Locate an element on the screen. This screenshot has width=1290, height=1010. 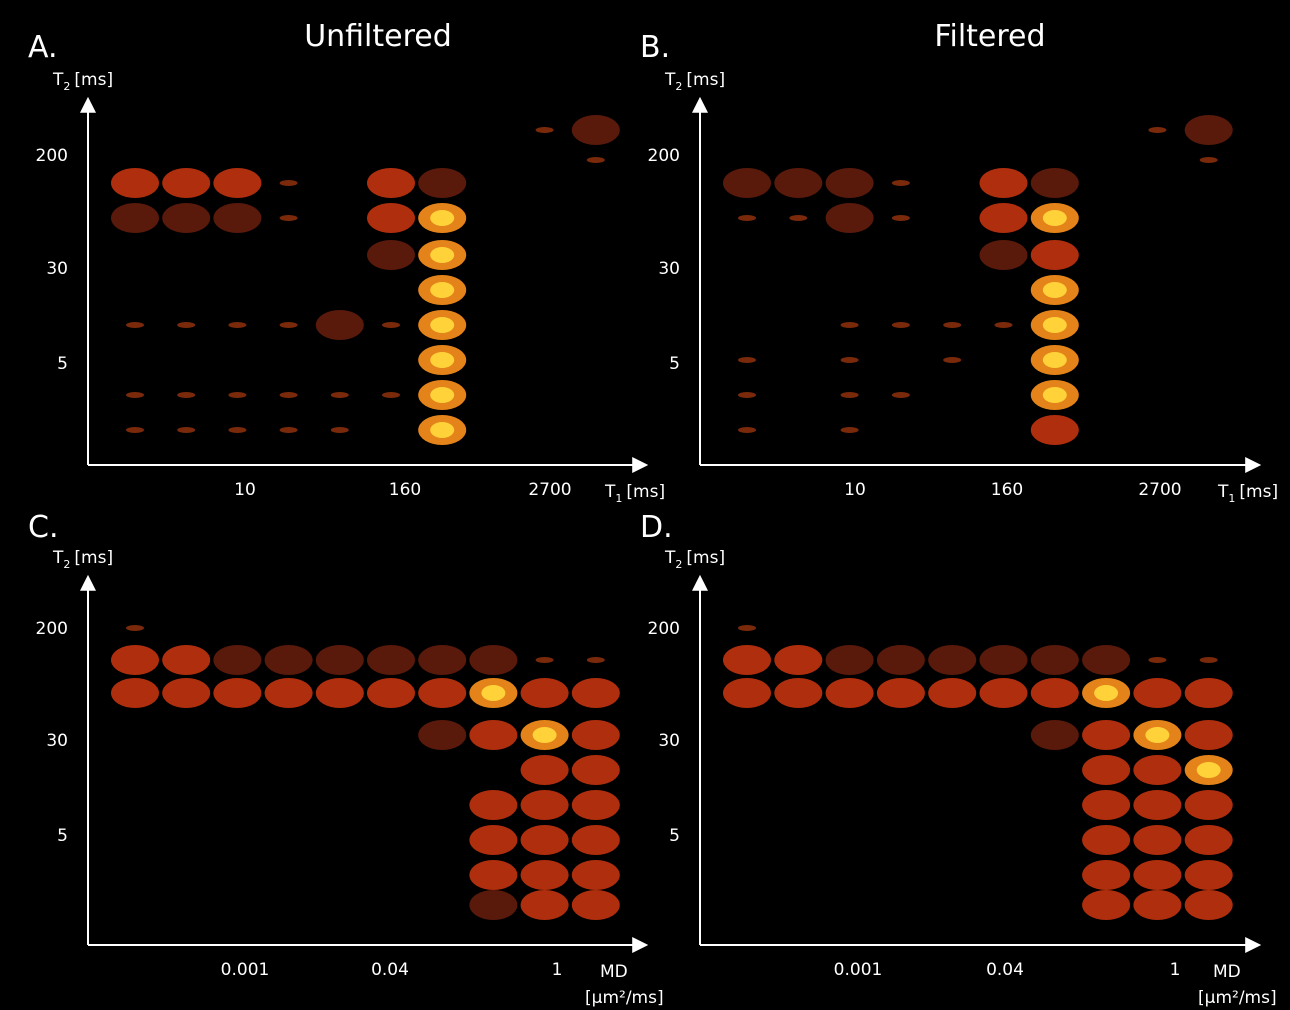
x-tick-label: 160 is located at coordinates (405, 490).